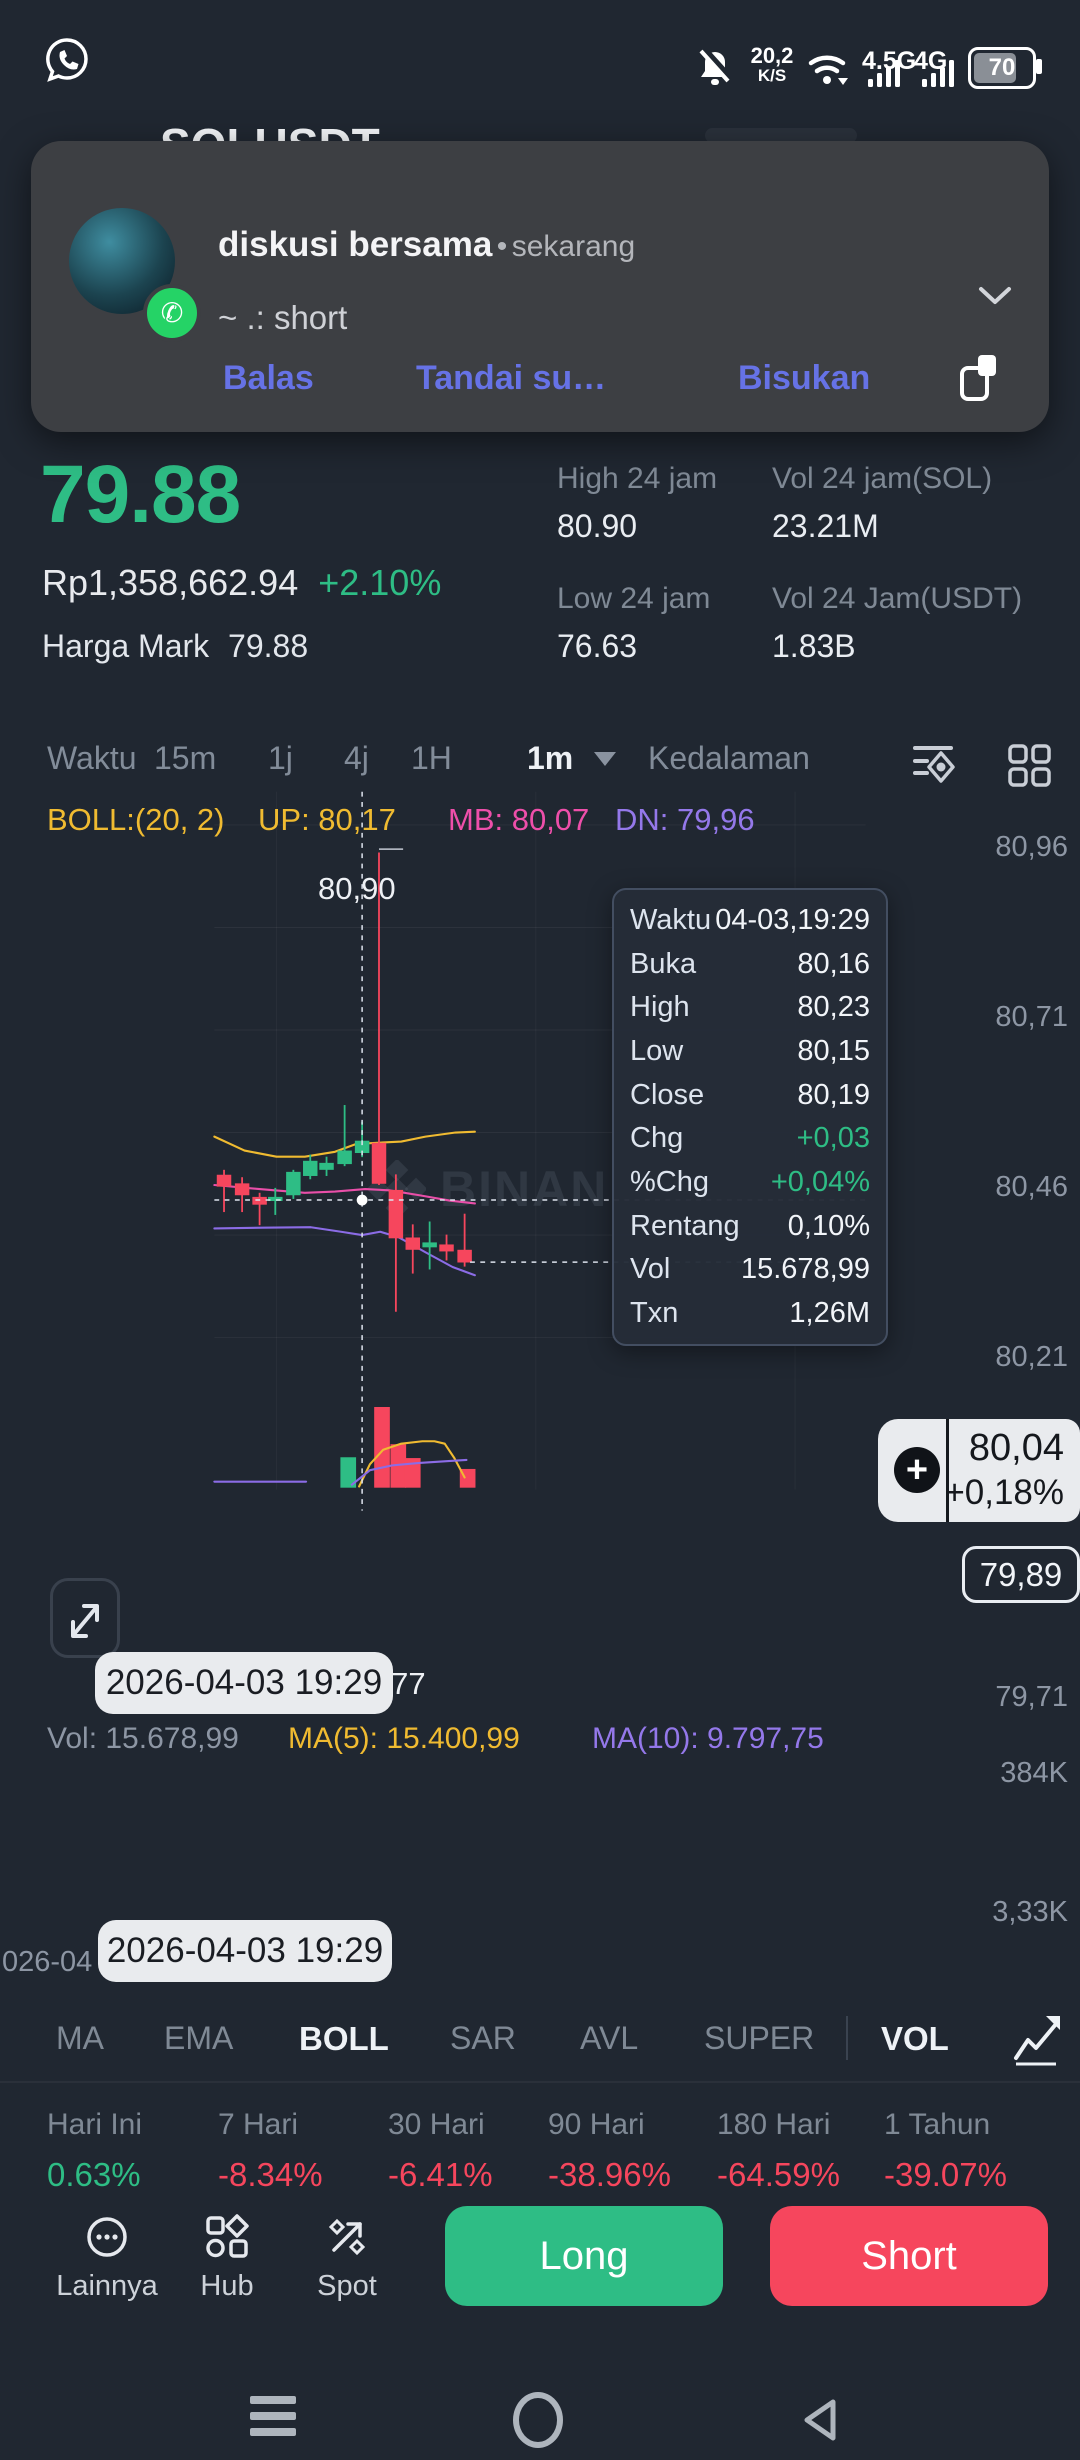 The image size is (1080, 2460). What do you see at coordinates (80, 2038) in the screenshot?
I see `tab-ma: MA` at bounding box center [80, 2038].